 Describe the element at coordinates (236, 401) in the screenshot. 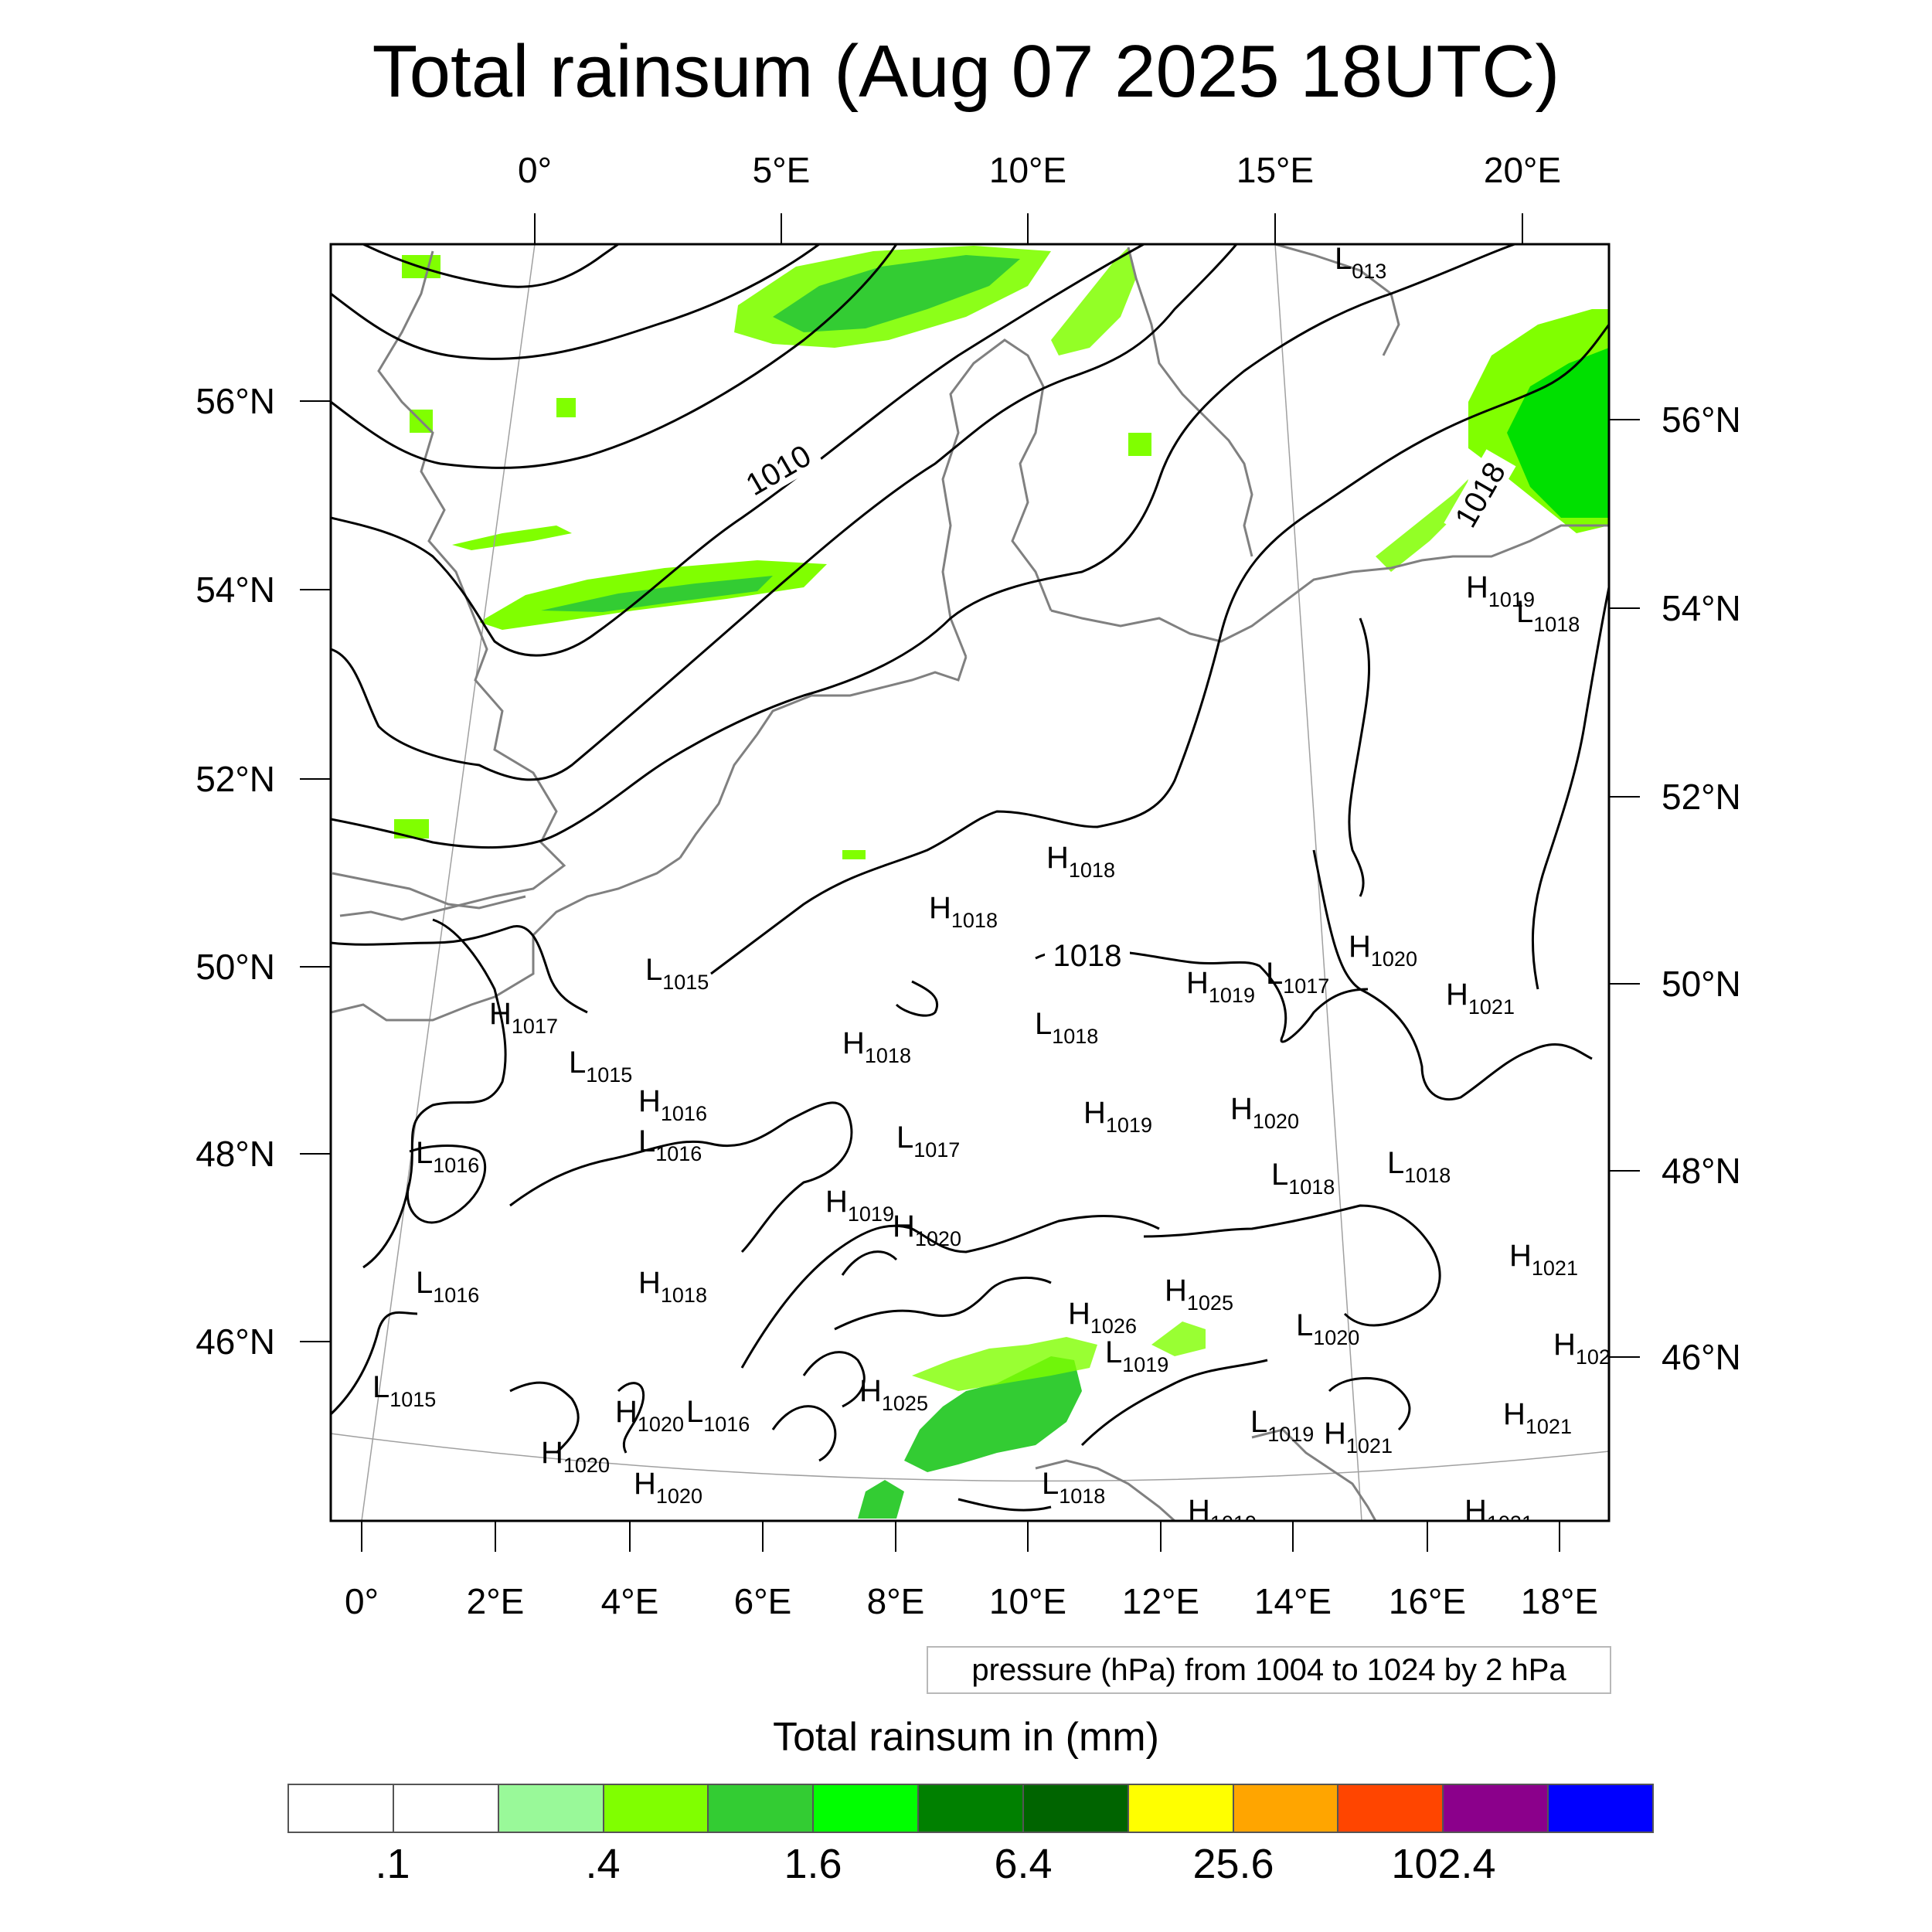

I see `tick-label-left: 56°N` at that location.